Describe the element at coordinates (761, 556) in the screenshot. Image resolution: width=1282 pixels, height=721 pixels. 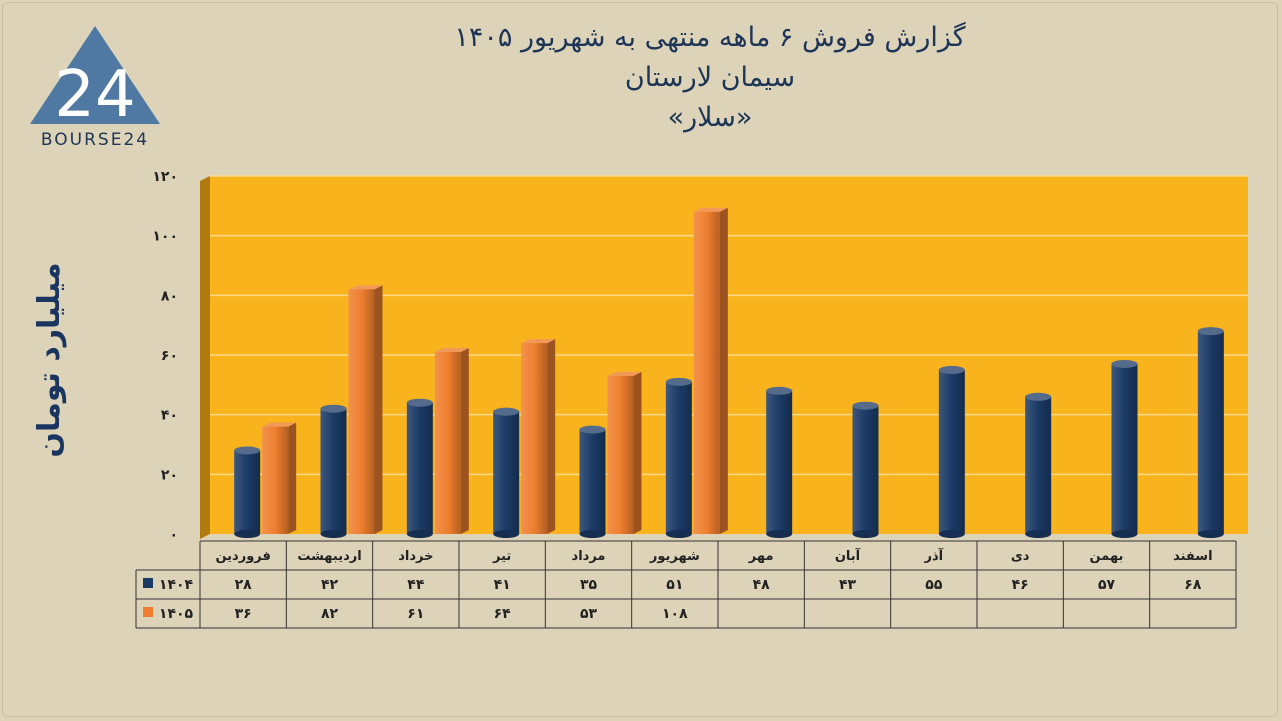
I see `x-tick-label: مهر` at that location.